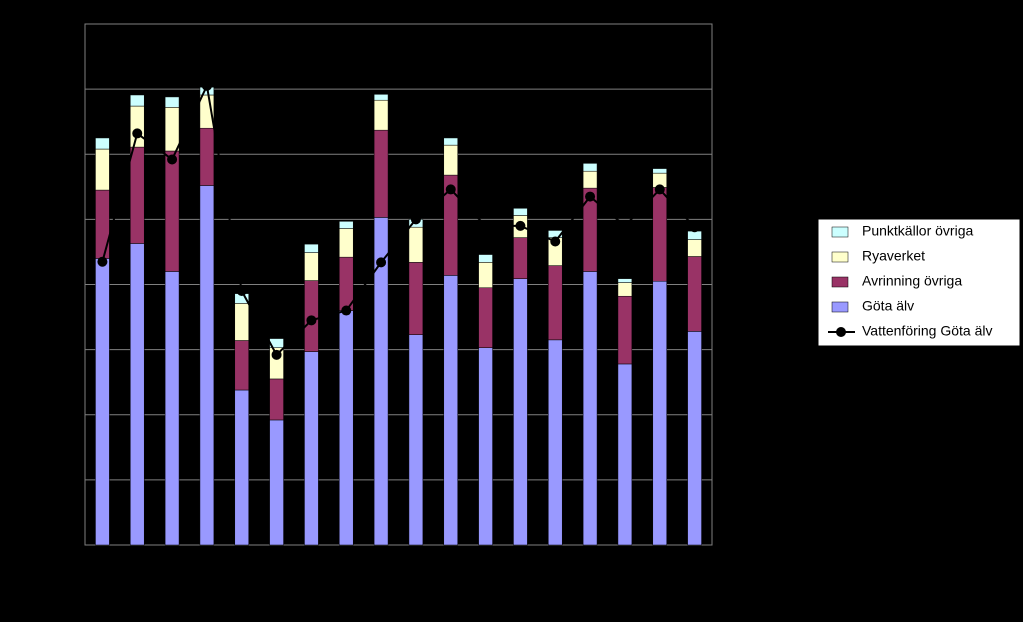  Describe the element at coordinates (912, 281) in the screenshot. I see `legend-label: Avrinning övriga` at that location.